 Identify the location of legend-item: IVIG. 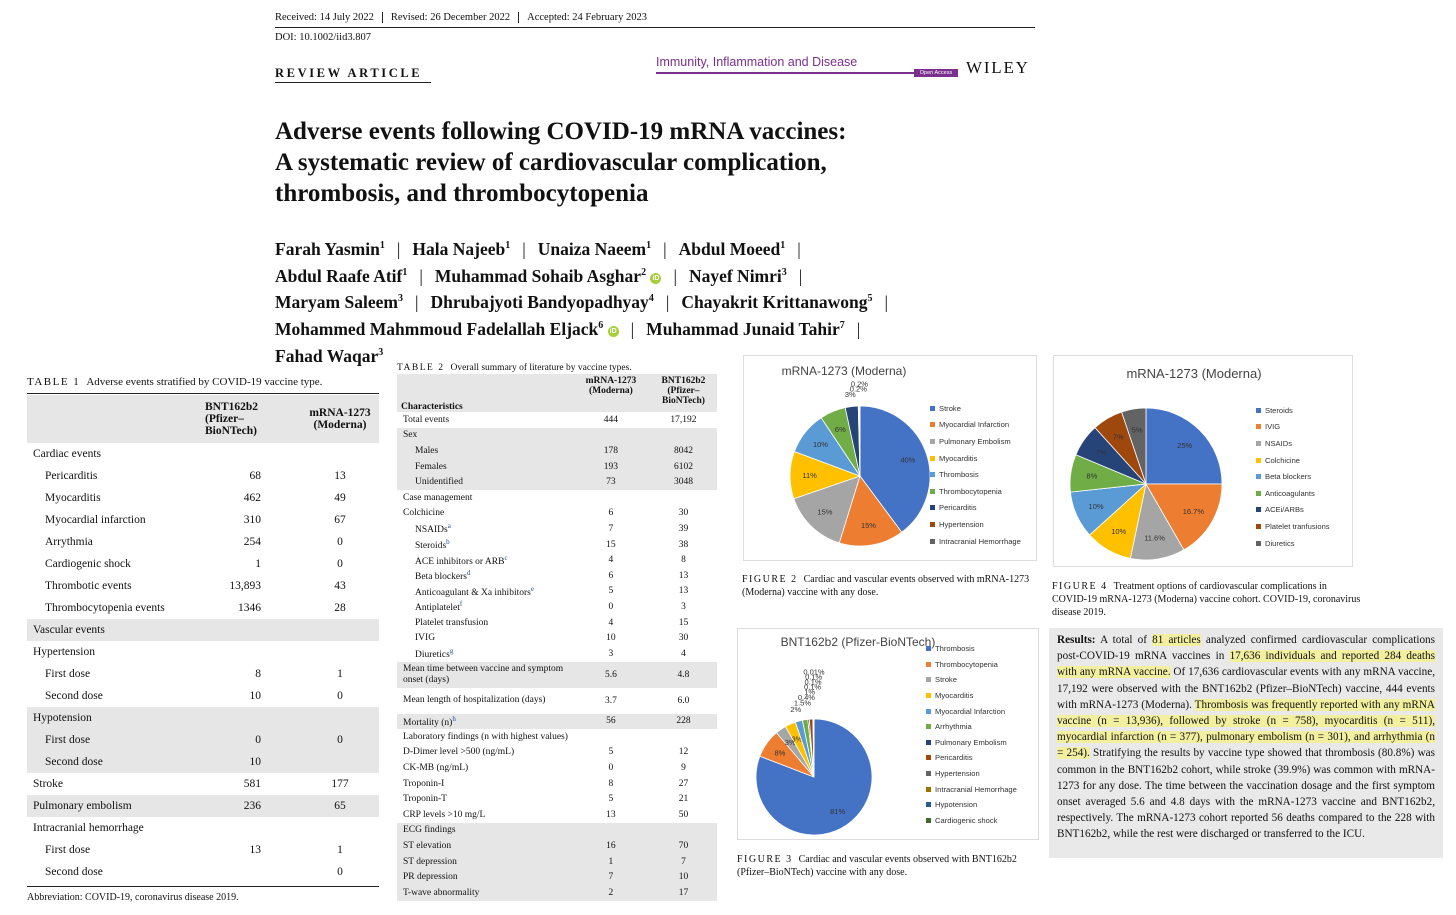
(1293, 427).